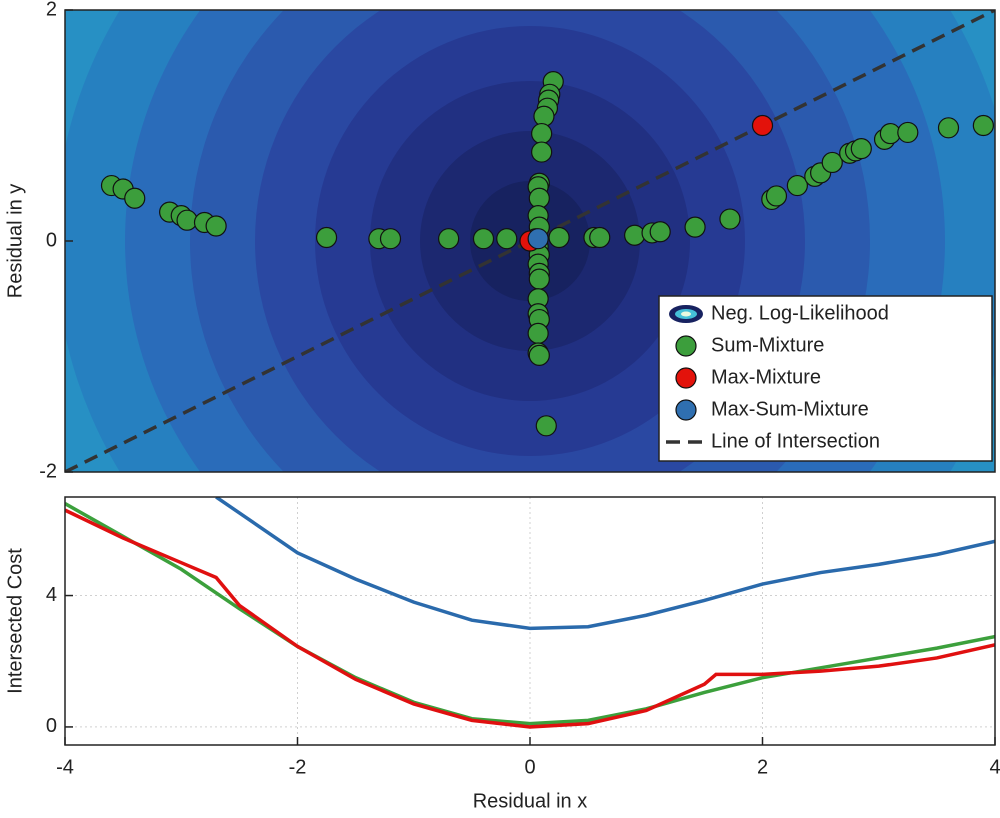 This screenshot has width=1000, height=818. What do you see at coordinates (767, 345) in the screenshot?
I see `legend-label: Sum-Mixture` at bounding box center [767, 345].